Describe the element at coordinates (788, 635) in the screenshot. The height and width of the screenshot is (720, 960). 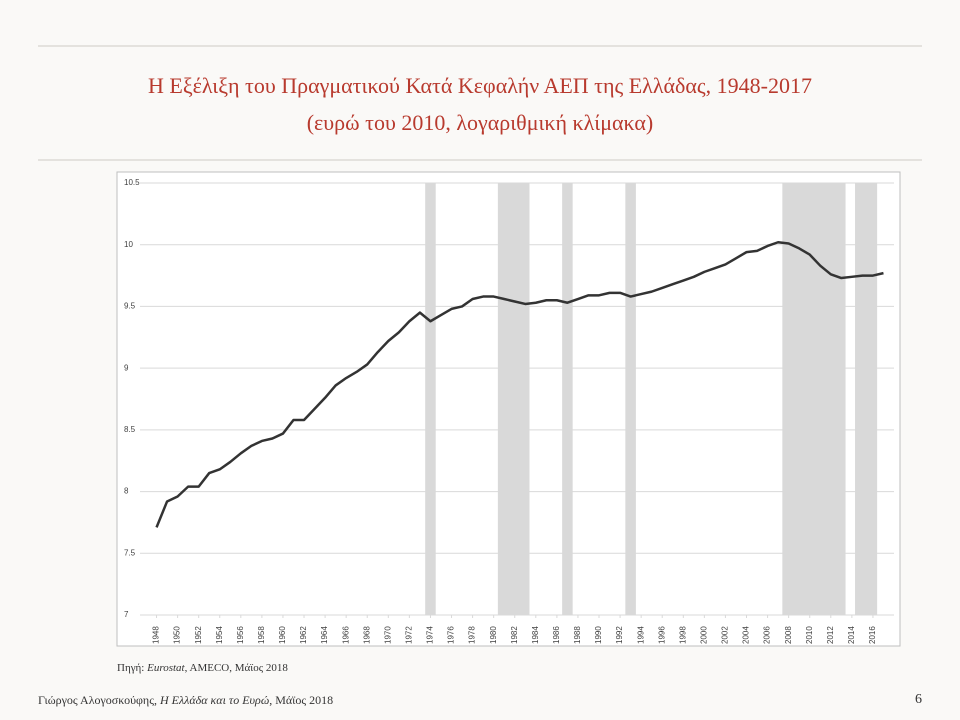
I see `x-tick-label: 2008` at that location.